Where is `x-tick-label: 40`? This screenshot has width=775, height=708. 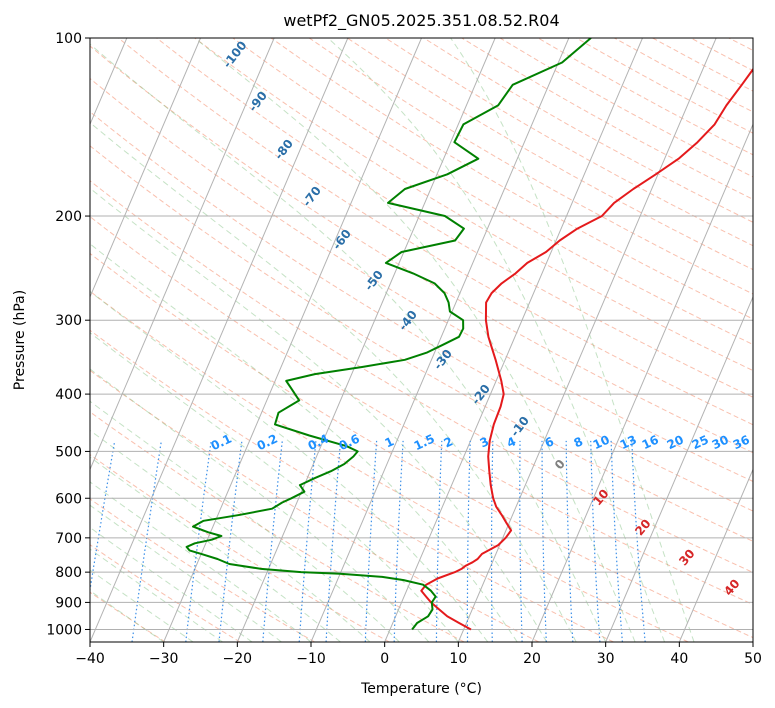
x-tick-label: 40 is located at coordinates (679, 659).